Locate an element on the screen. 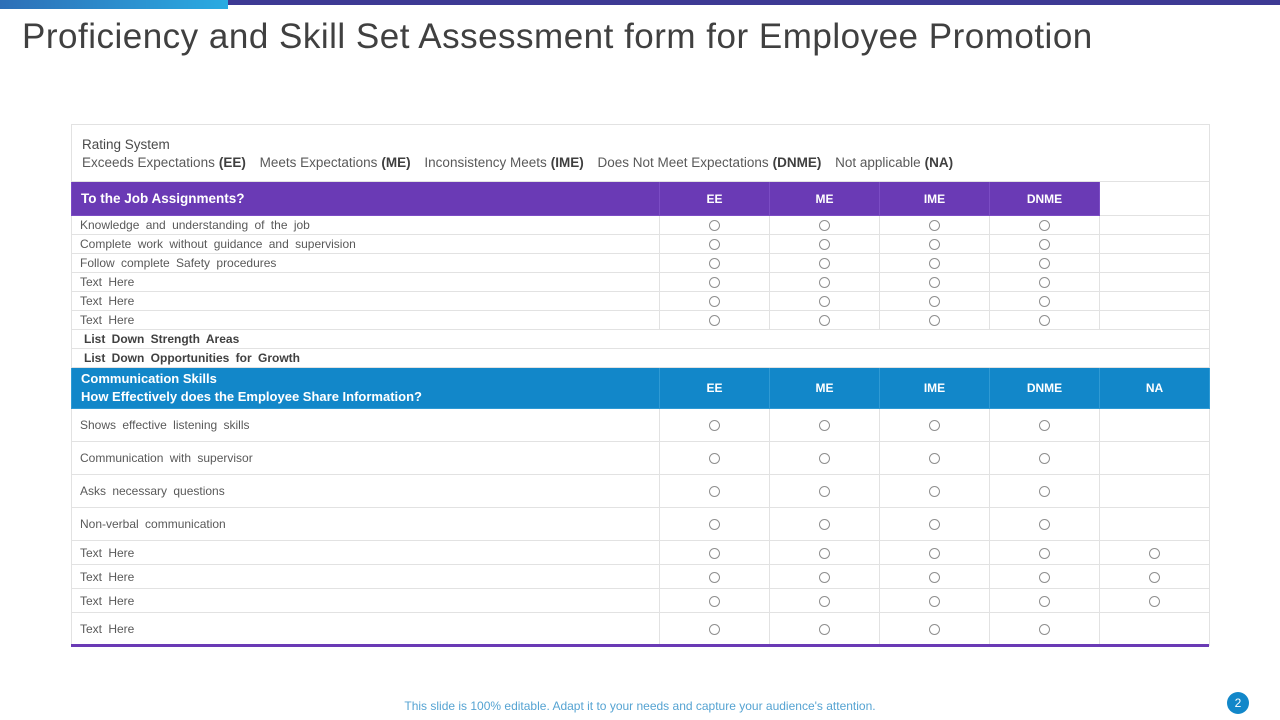  legend-label: Not applicable is located at coordinates (878, 162).